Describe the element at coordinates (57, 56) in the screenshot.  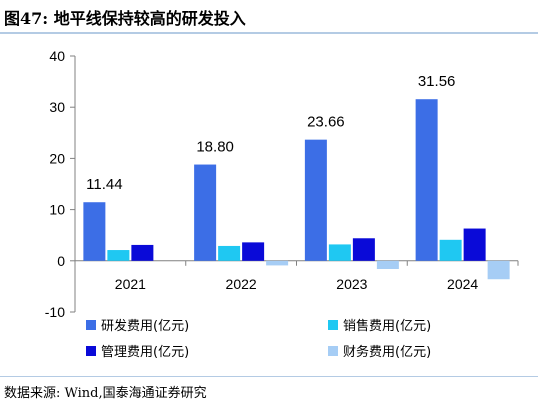
I see `y-tick-label: 40` at that location.